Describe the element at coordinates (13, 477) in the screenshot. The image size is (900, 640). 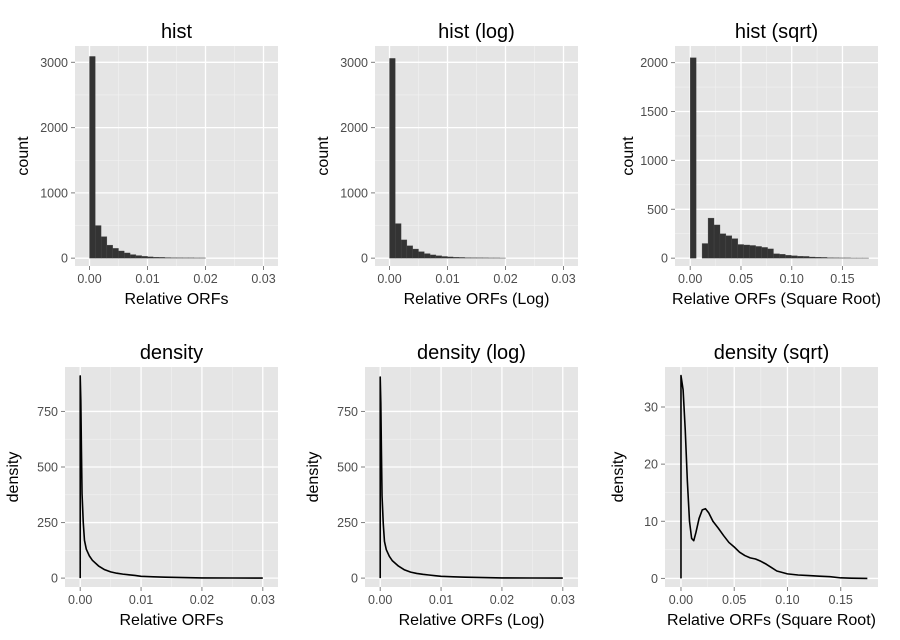
I see `y-axis-label: density` at that location.